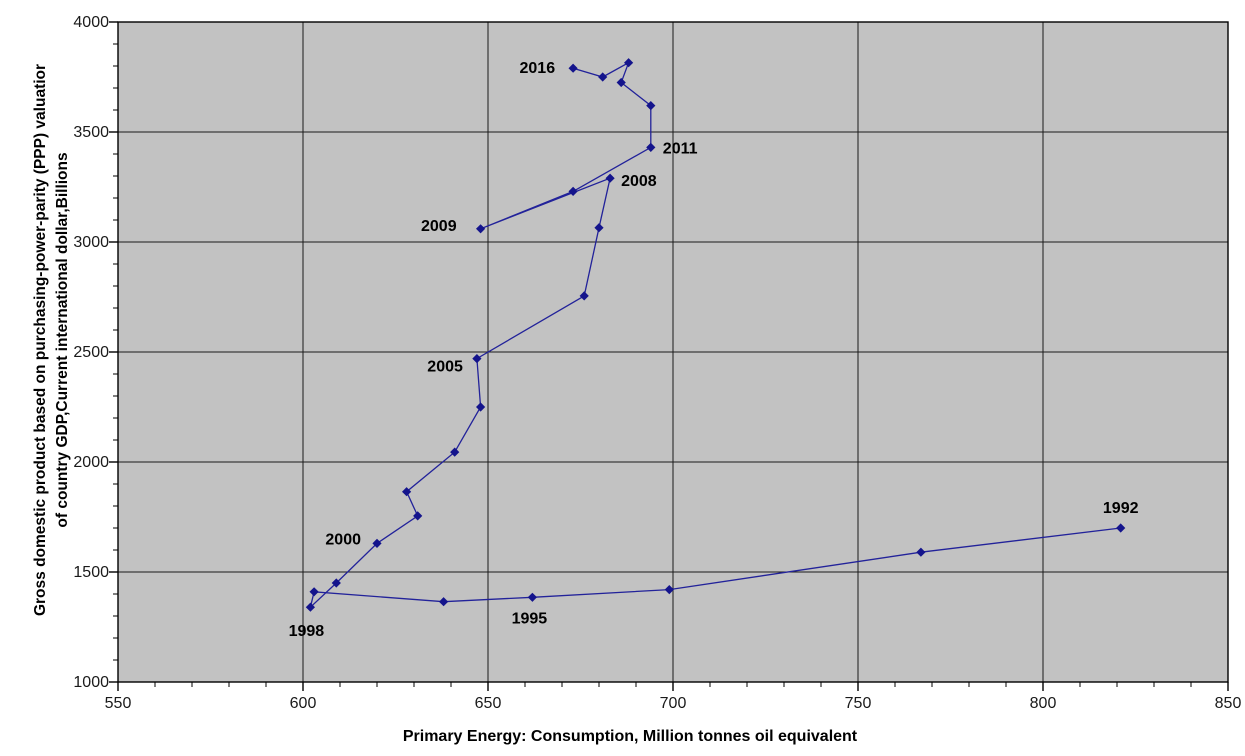 Image resolution: width=1245 pixels, height=756 pixels. Describe the element at coordinates (488, 703) in the screenshot. I see `x-tick-label: 650` at that location.